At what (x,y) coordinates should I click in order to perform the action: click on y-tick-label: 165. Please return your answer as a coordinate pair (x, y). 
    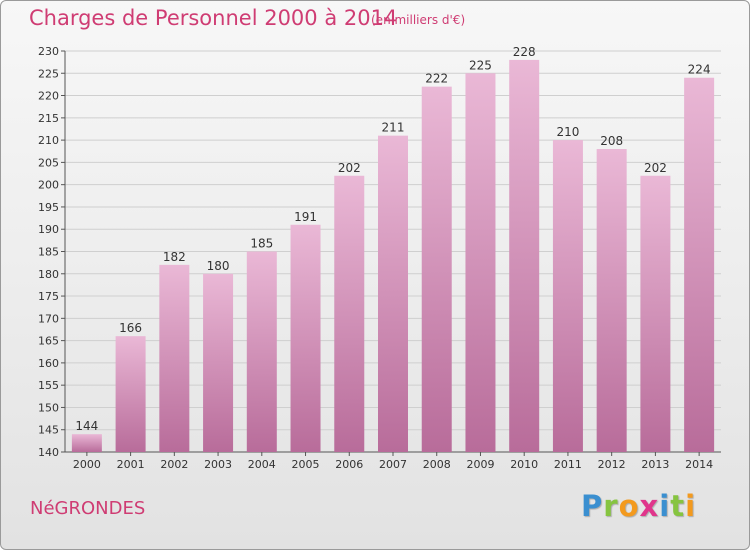
    Looking at the image, I should click on (48, 341).